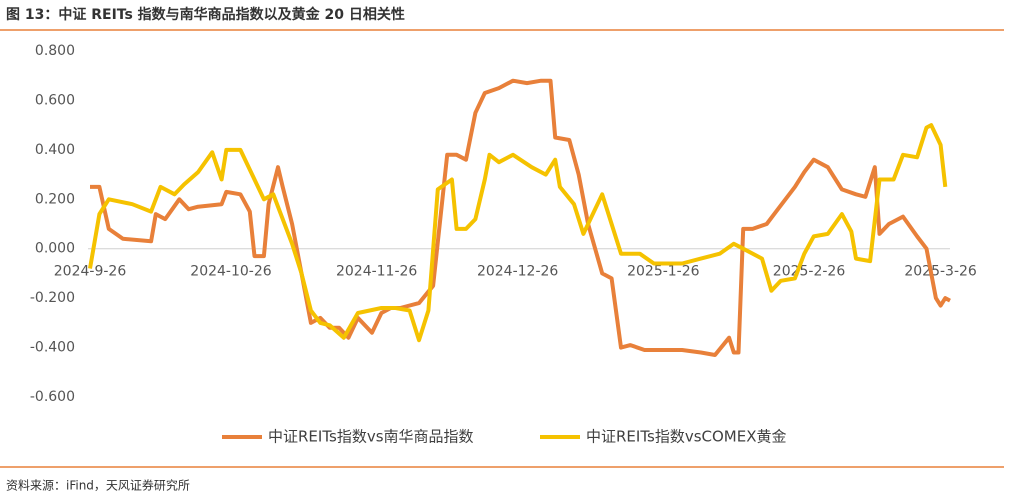 Image resolution: width=1010 pixels, height=498 pixels. Describe the element at coordinates (940, 272) in the screenshot. I see `x-tick-label: 2025-3-26` at that location.